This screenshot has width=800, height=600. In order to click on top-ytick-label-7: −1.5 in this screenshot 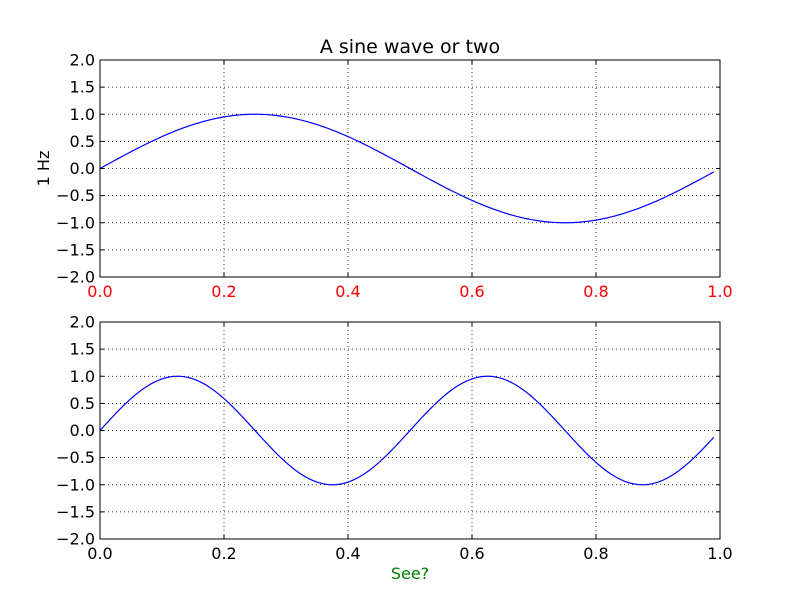, I will do `click(75, 249)`.